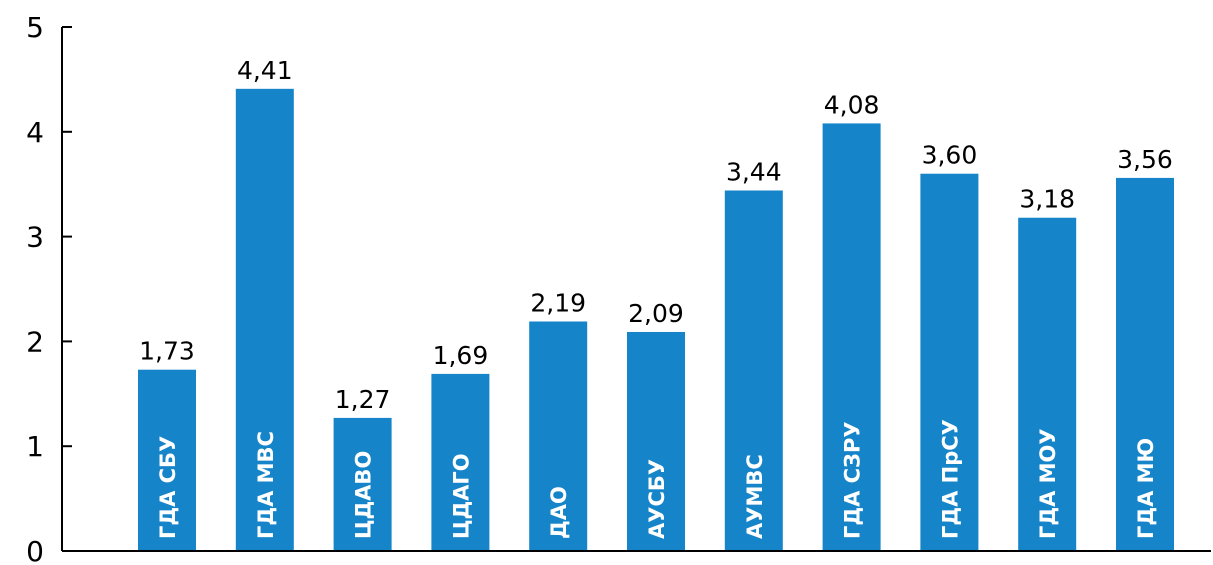  What do you see at coordinates (265, 70) in the screenshot?
I see `bar-value-label: 4,41` at bounding box center [265, 70].